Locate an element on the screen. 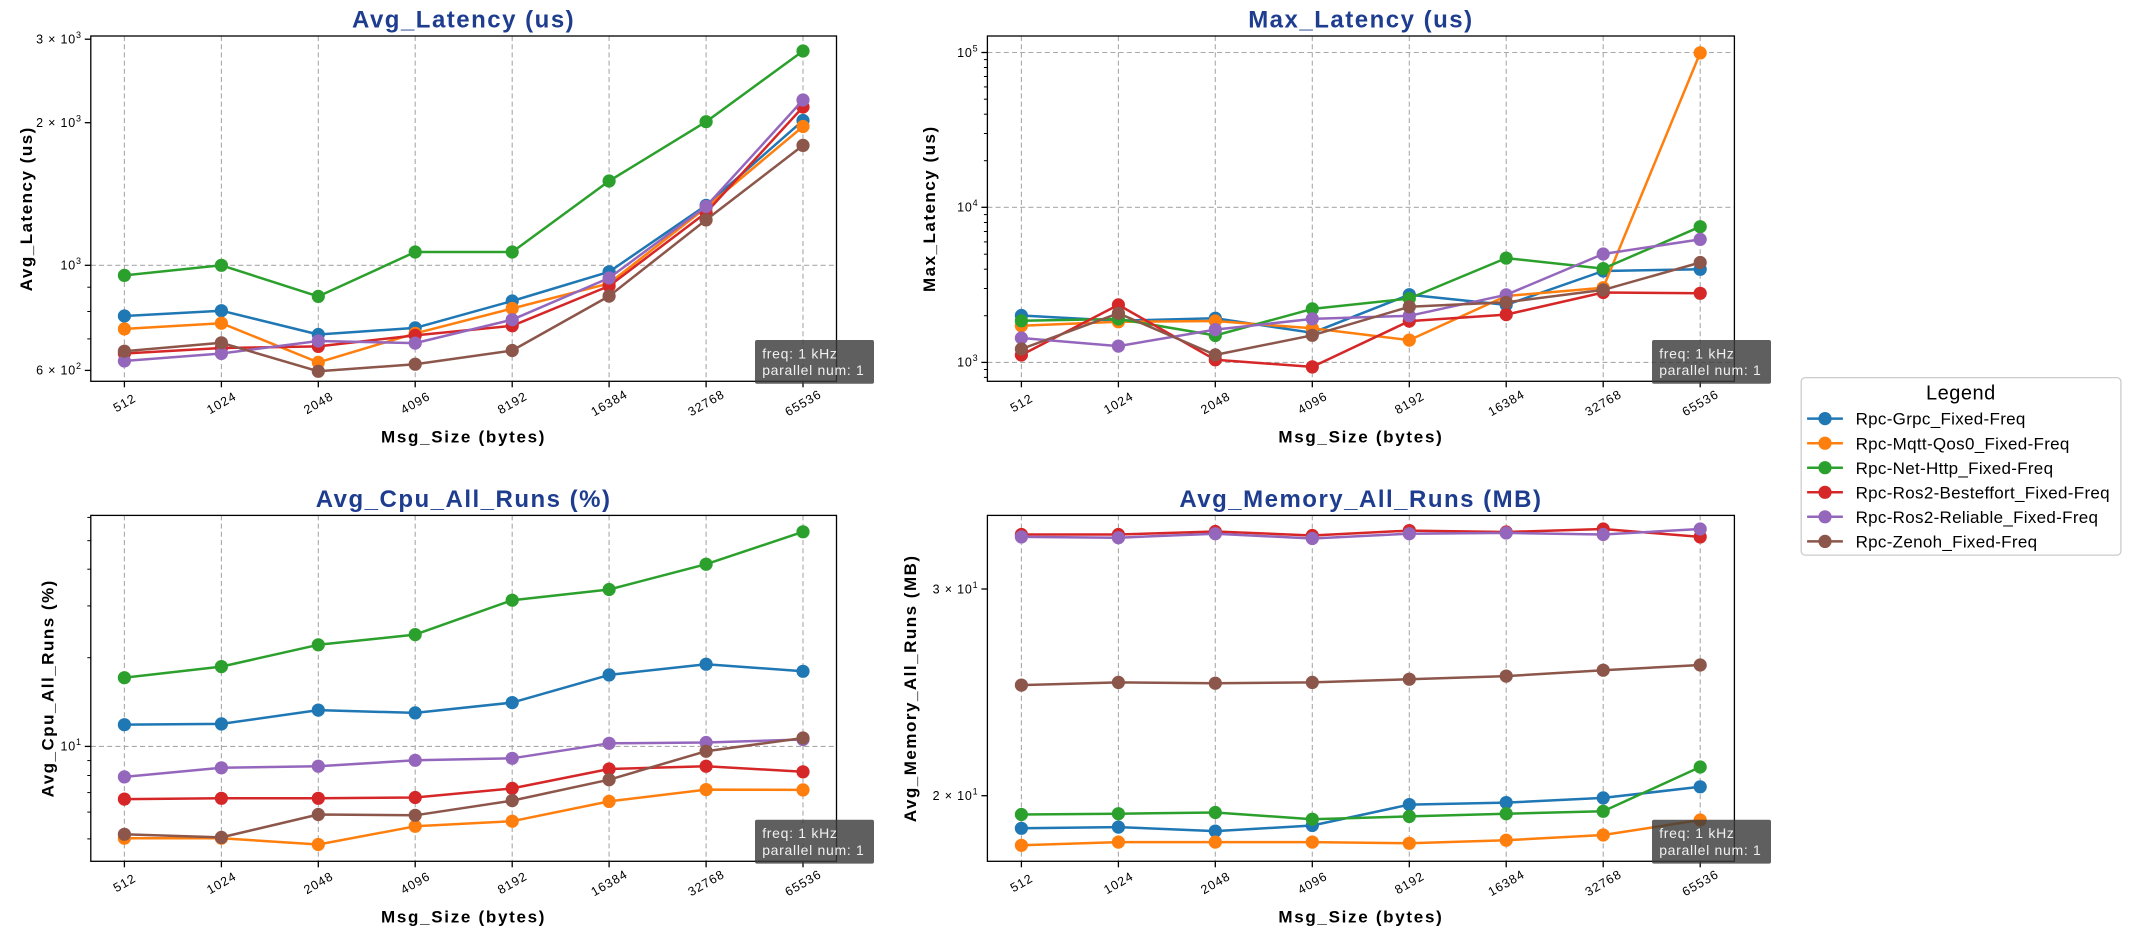 Image resolution: width=2130 pixels, height=936 pixels. svg-text: 2 × 10³ is located at coordinates (59, 122).